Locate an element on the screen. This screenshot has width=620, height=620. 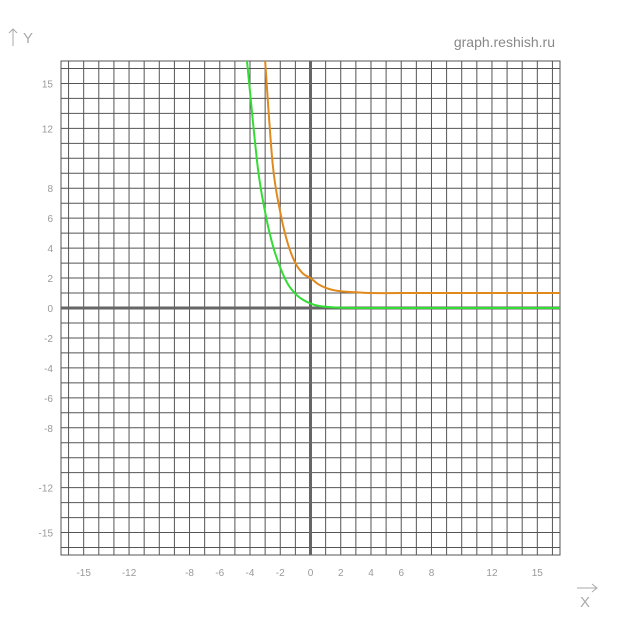
x-tick-label: 4 is located at coordinates (371, 573).